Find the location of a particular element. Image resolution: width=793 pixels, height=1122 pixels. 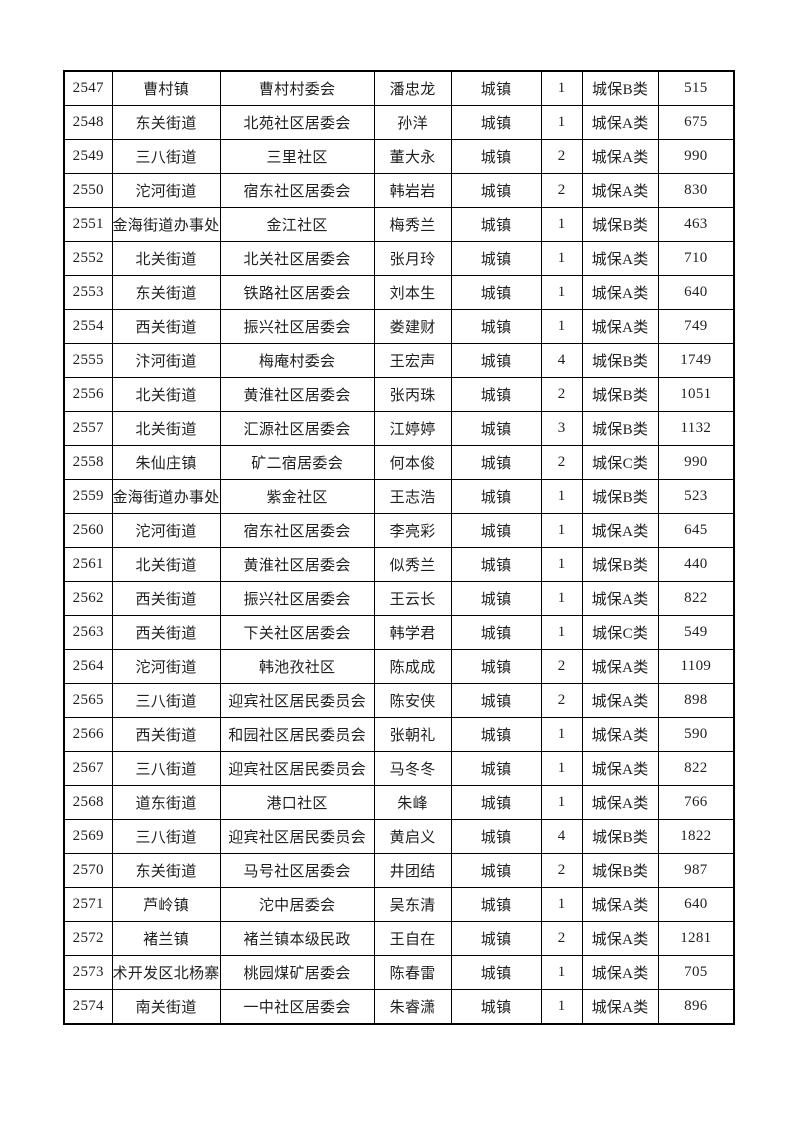

table-row: 2551 金海街道办事处 金江社区 梅秀兰 城镇 1 城保B类 463 is located at coordinates (399, 224).